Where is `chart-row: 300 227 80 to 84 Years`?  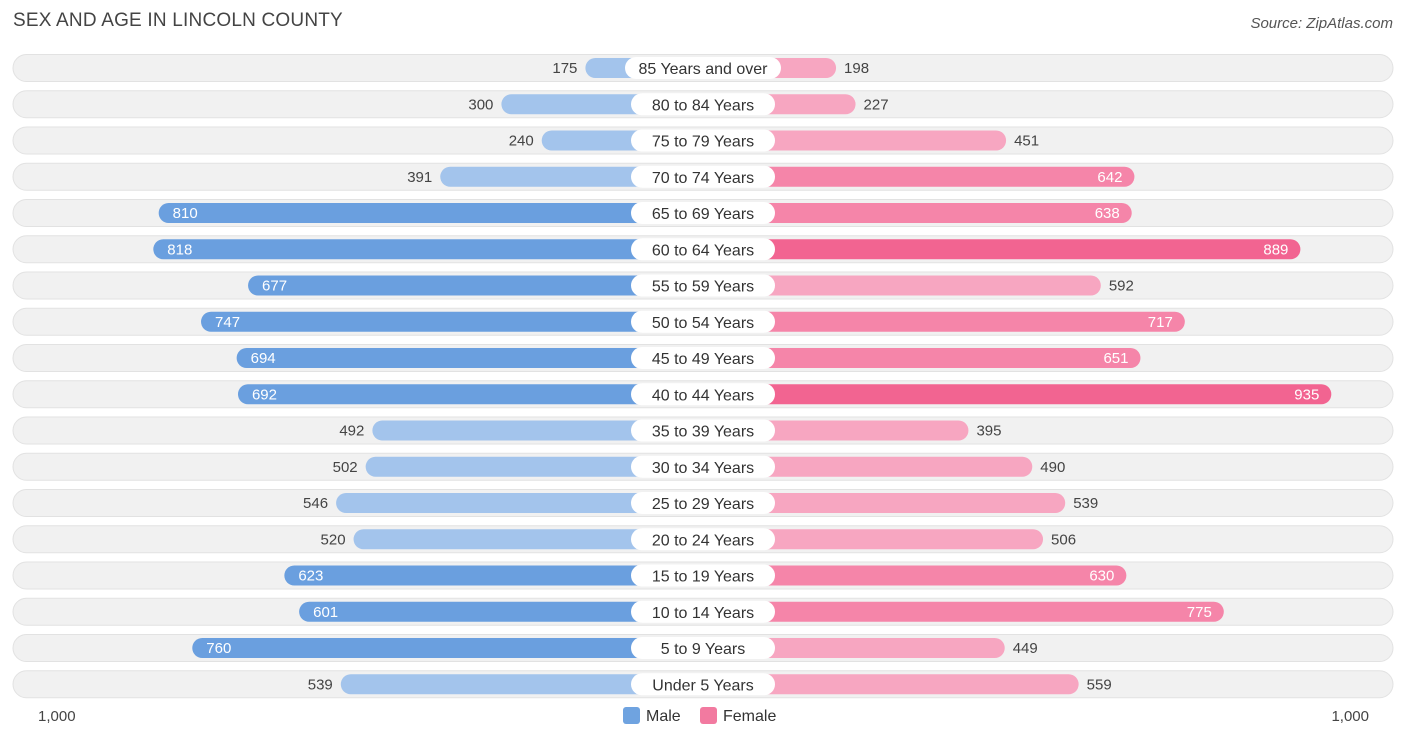 chart-row: 300 227 80 to 84 Years is located at coordinates (703, 104).